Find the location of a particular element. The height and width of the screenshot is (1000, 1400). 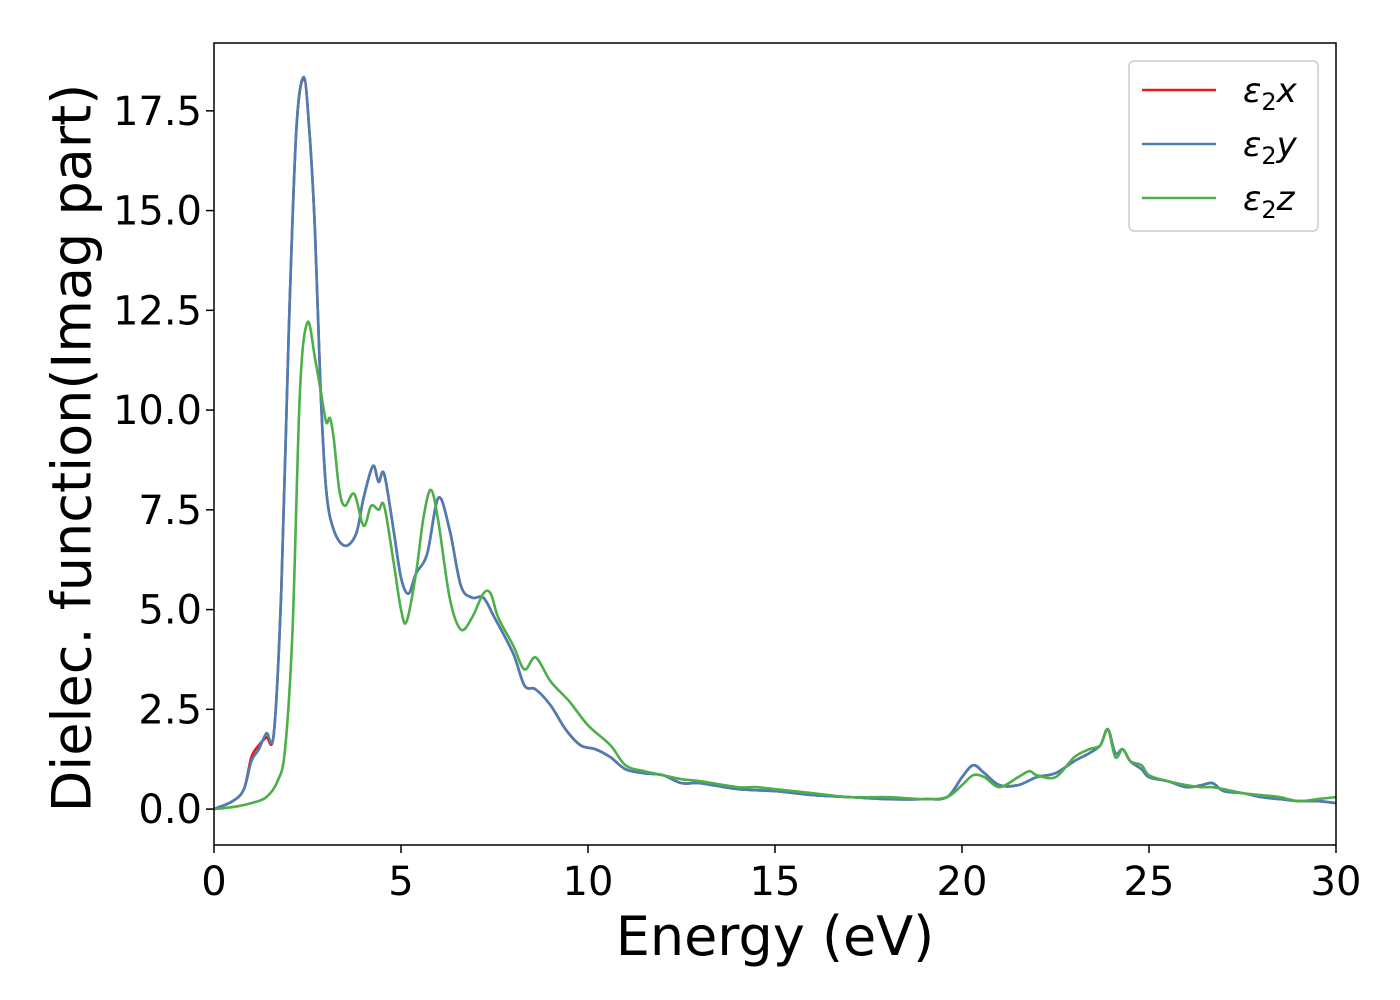

legend-box is located at coordinates (1223, 146).